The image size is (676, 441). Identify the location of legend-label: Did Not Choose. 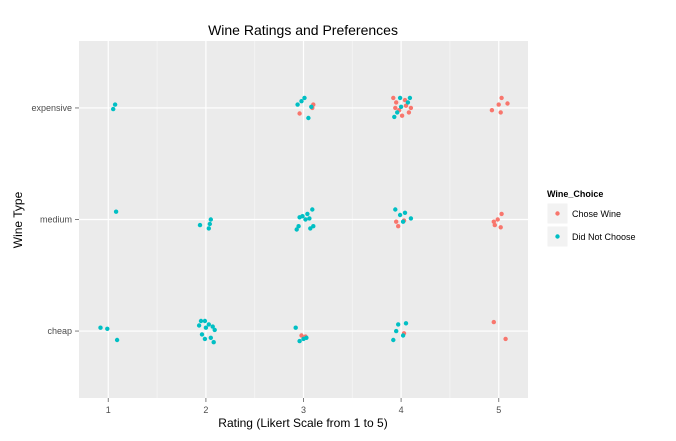
(604, 237).